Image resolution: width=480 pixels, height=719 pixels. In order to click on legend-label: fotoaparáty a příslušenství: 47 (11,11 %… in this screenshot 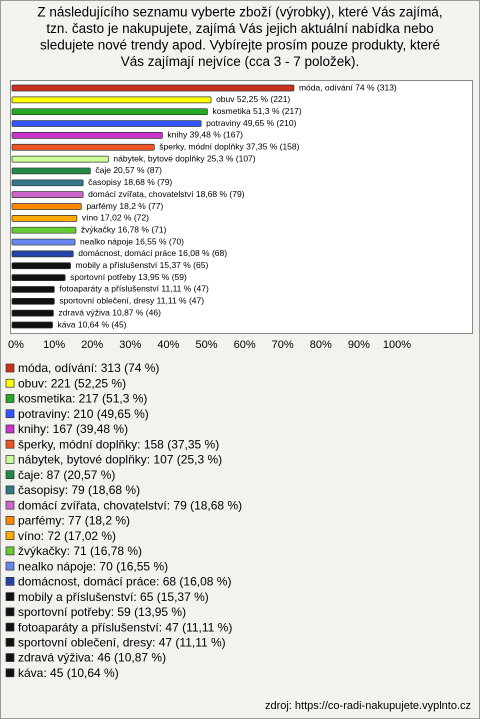, I will do `click(125, 627)`.